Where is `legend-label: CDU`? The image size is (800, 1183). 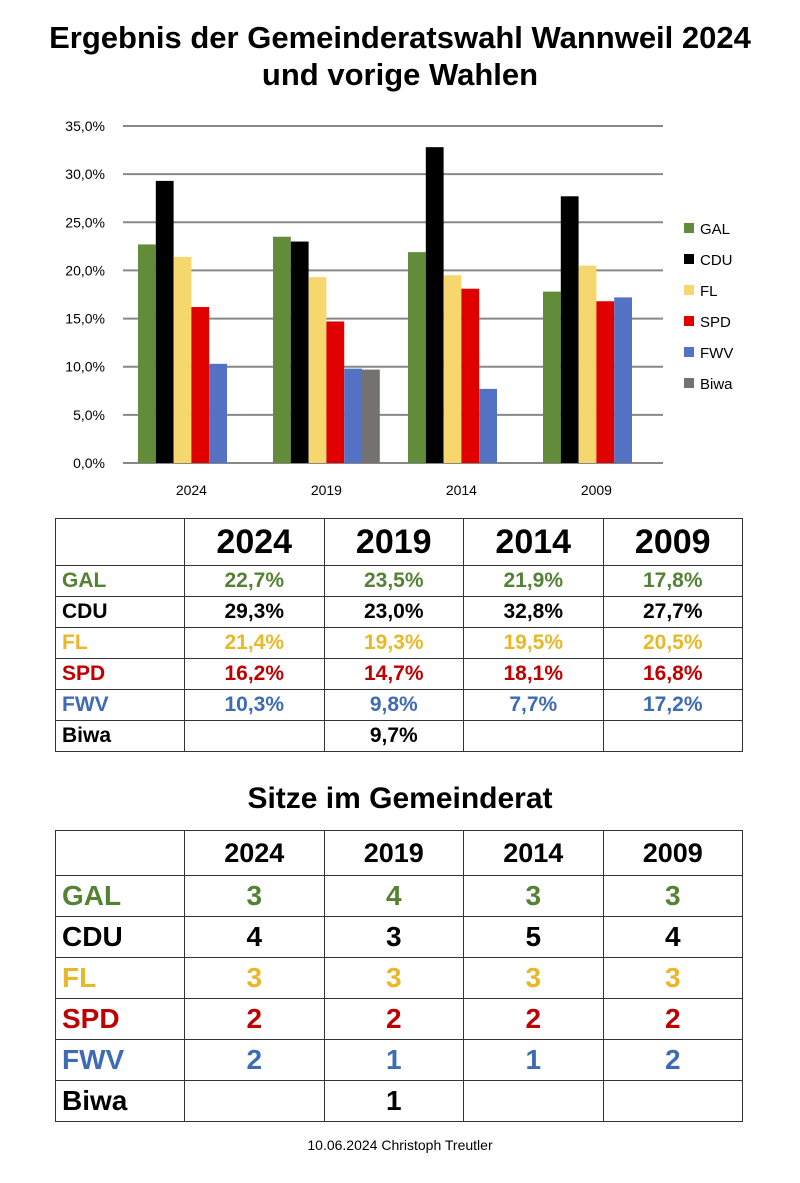 legend-label: CDU is located at coordinates (716, 260).